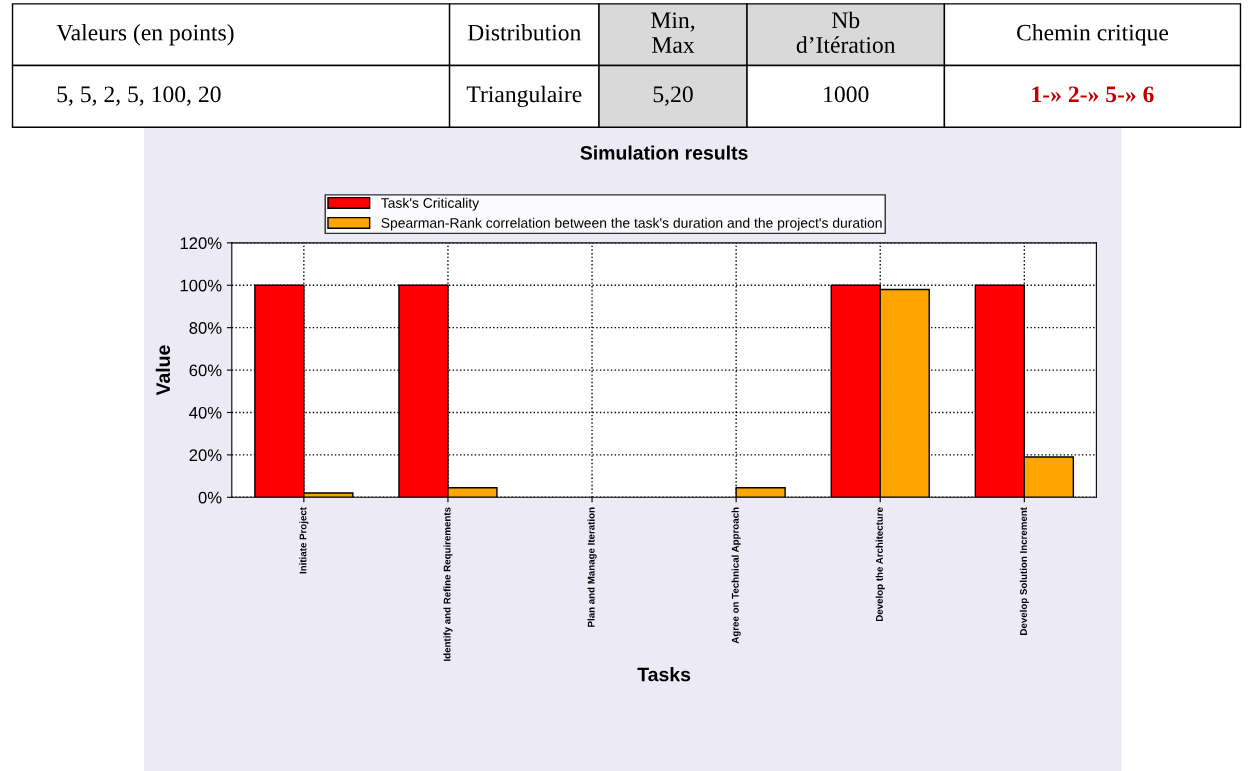 Image resolution: width=1253 pixels, height=771 pixels. What do you see at coordinates (631, 224) in the screenshot?
I see `legend-label: Spearman-Rank correlation between the task's duration and the project's duration` at bounding box center [631, 224].